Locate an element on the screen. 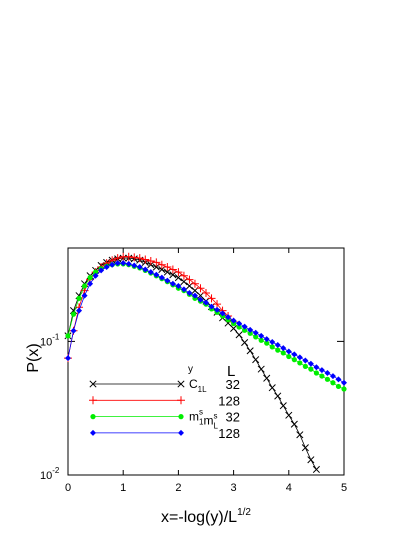 This screenshot has height=537, width=415. x-tick-label: 0 is located at coordinates (68, 488).